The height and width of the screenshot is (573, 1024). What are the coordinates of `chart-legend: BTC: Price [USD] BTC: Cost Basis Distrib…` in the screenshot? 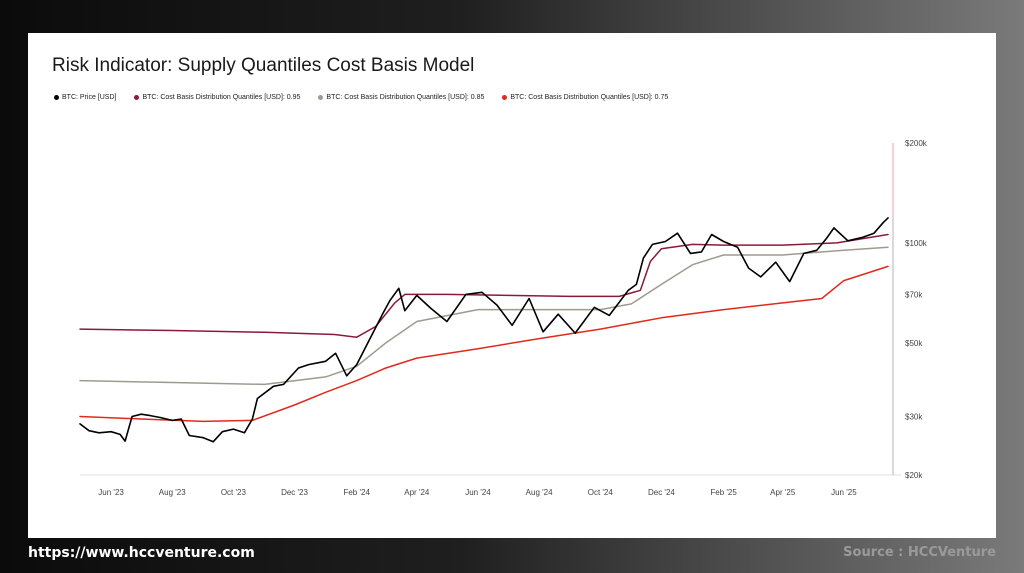 It's located at (361, 97).